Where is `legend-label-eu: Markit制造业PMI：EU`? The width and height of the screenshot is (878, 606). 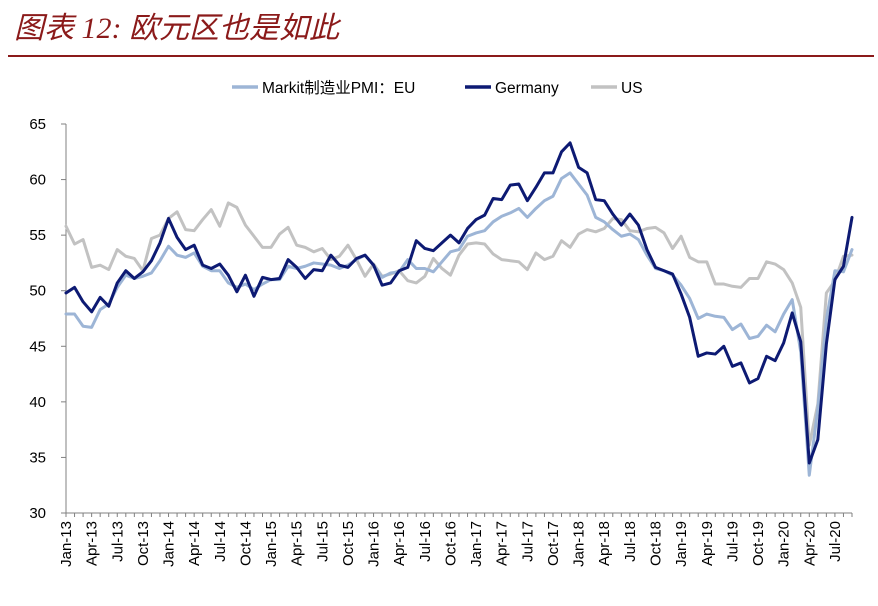
legend-label-eu: Markit制造业PMI：EU is located at coordinates (338, 88).